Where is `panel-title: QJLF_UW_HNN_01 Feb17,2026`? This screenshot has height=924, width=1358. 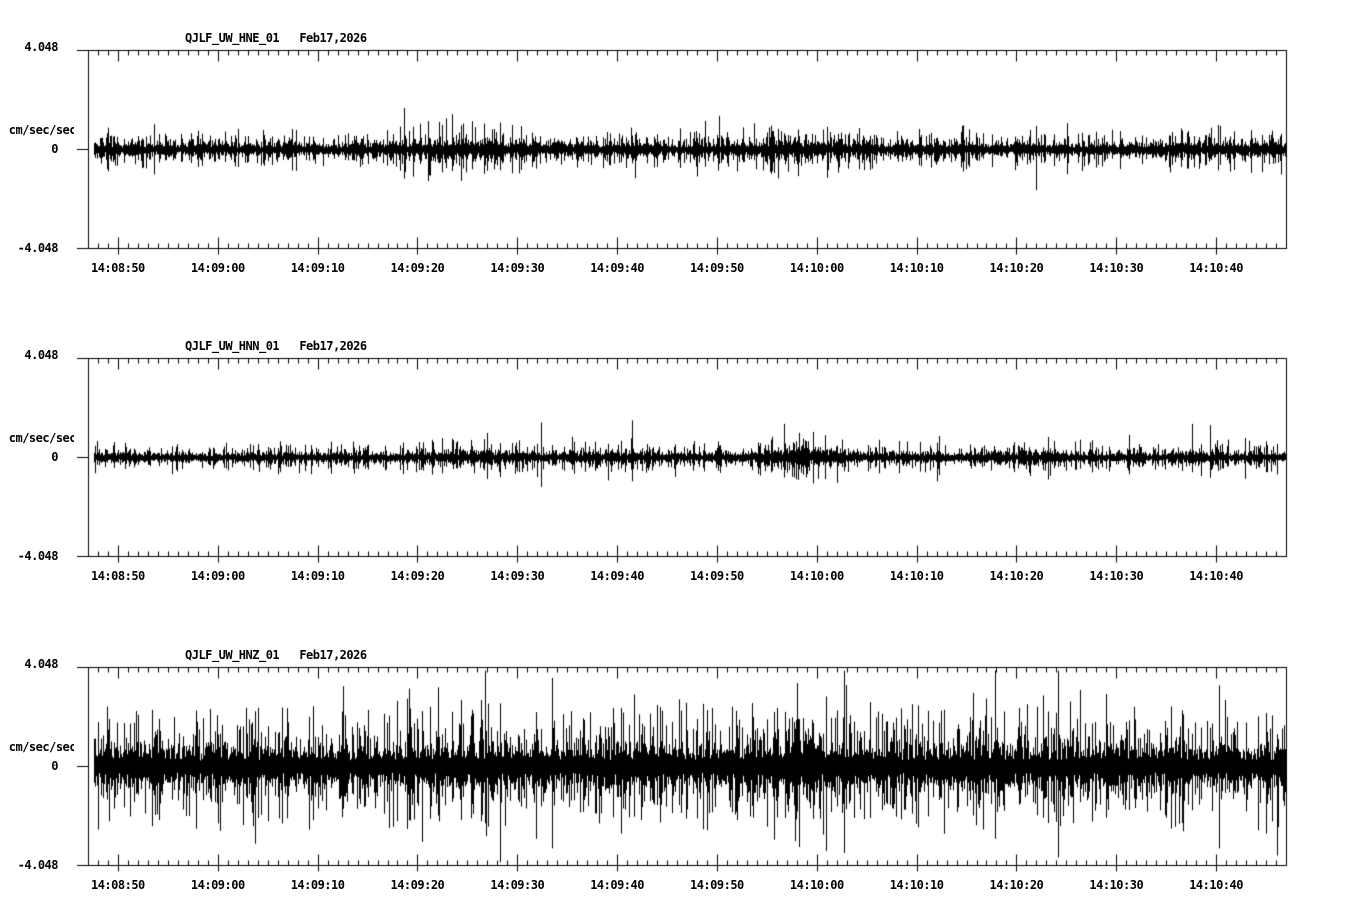
panel-title: QJLF_UW_HNN_01 Feb17,2026 is located at coordinates (276, 346).